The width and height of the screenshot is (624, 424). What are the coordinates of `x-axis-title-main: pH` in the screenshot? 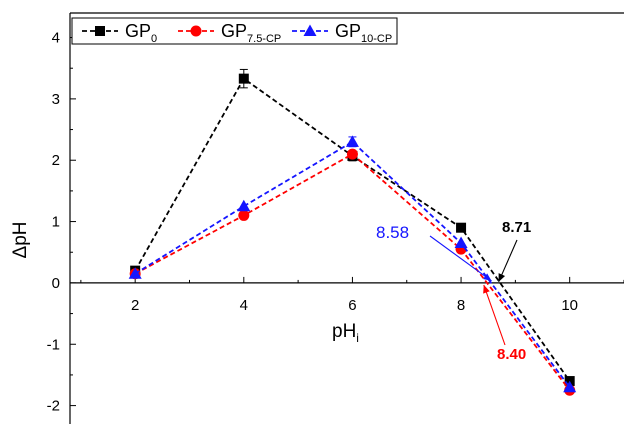 It's located at (344, 331).